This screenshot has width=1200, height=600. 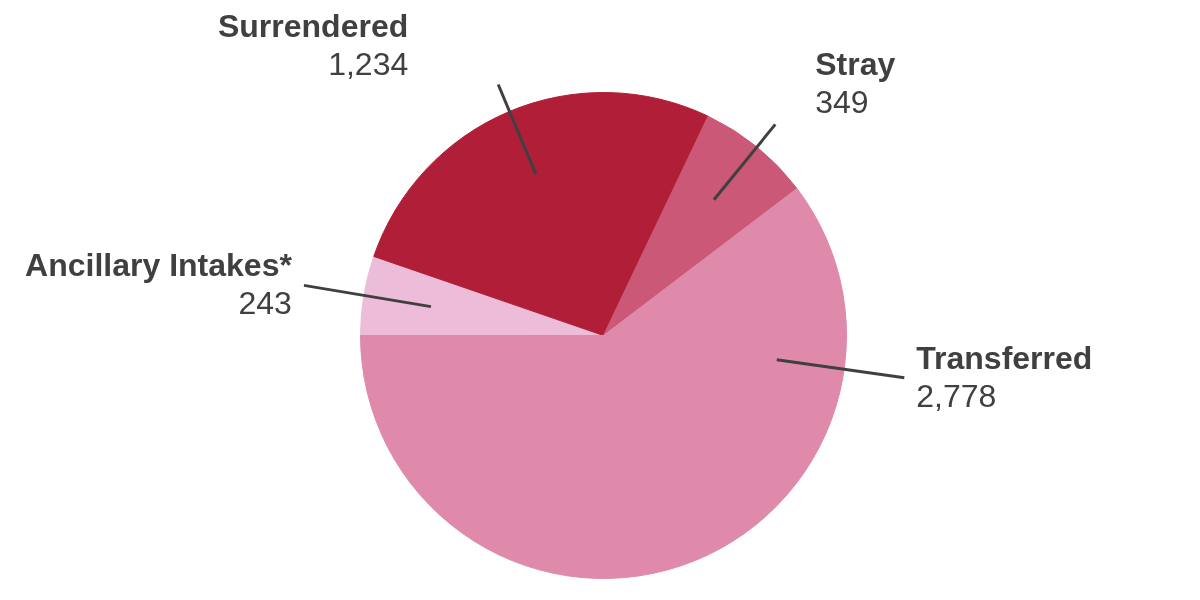 I want to click on data-label: 349, so click(x=842, y=102).